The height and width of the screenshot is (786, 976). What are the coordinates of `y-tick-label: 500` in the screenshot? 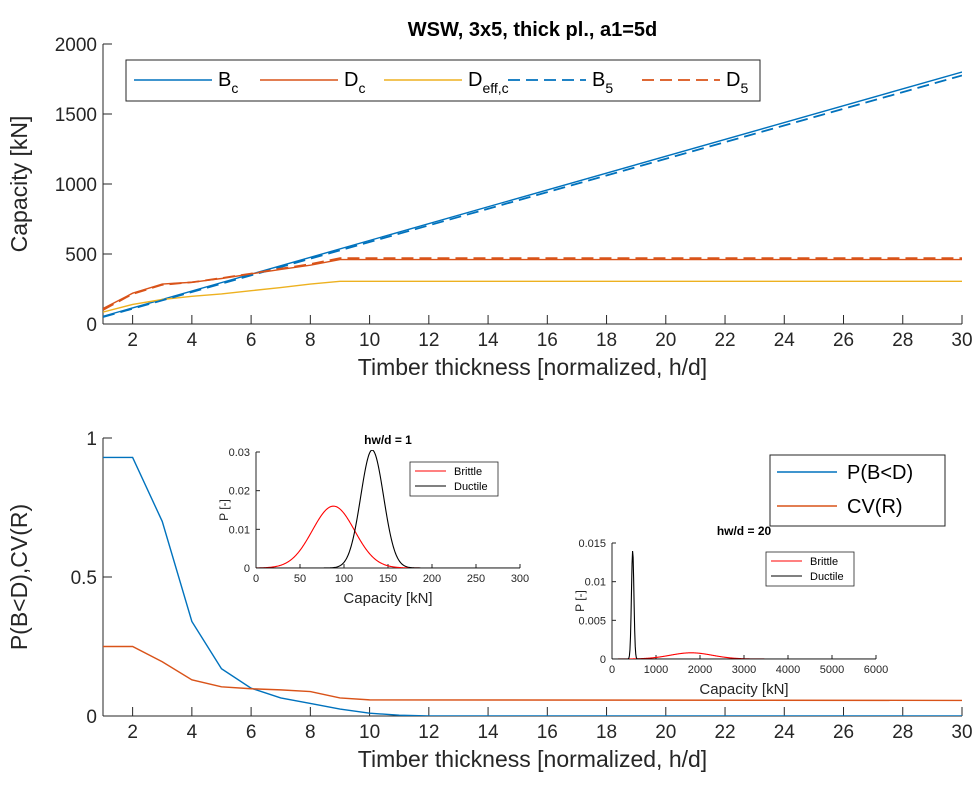 It's located at (81, 255).